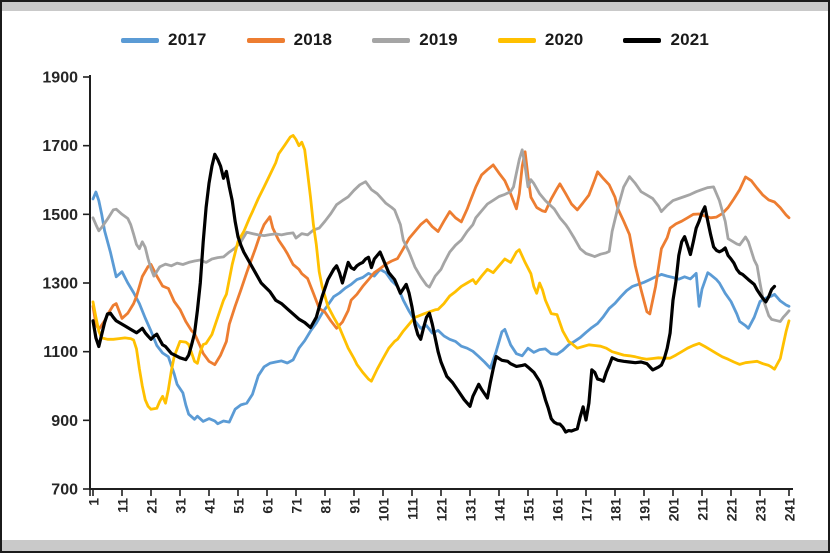 The height and width of the screenshot is (553, 830). What do you see at coordinates (60, 215) in the screenshot?
I see `y-axis-label: 1500` at bounding box center [60, 215].